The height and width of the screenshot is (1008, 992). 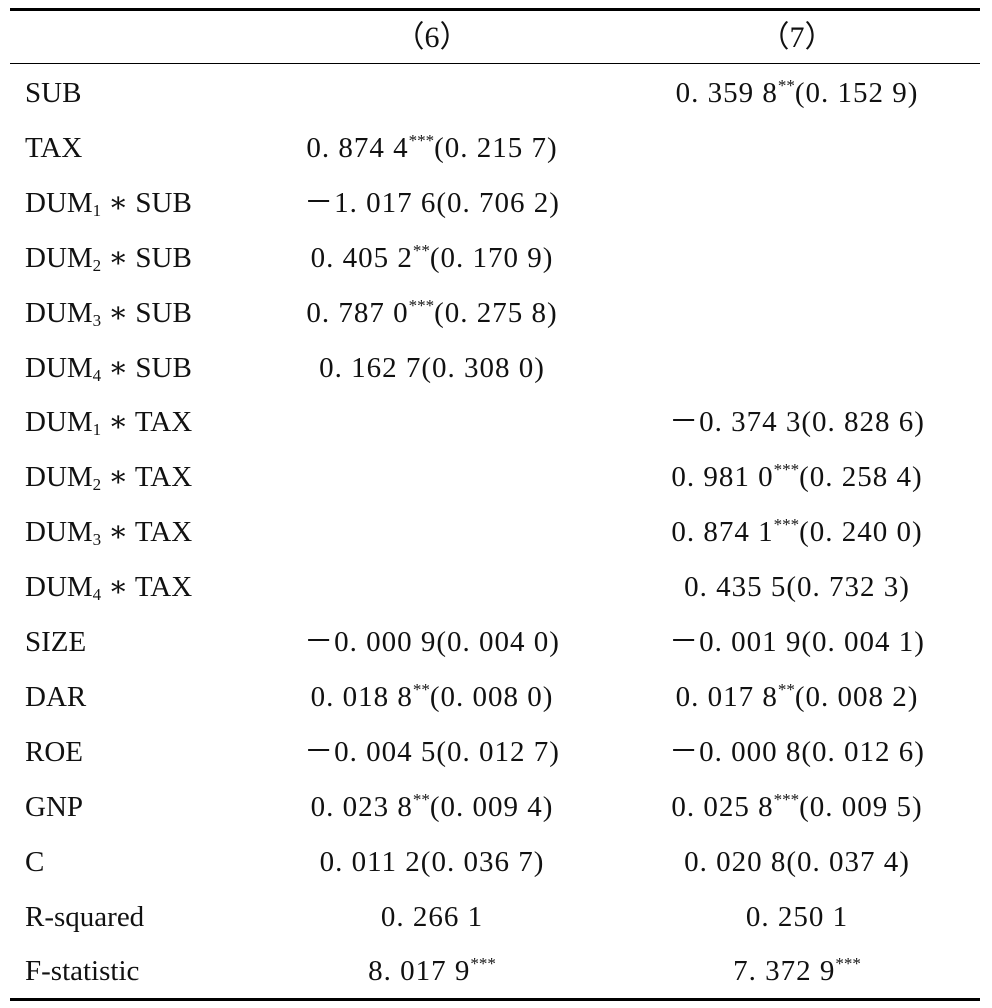 I want to click on variable-name: SIZE, so click(x=56, y=642).